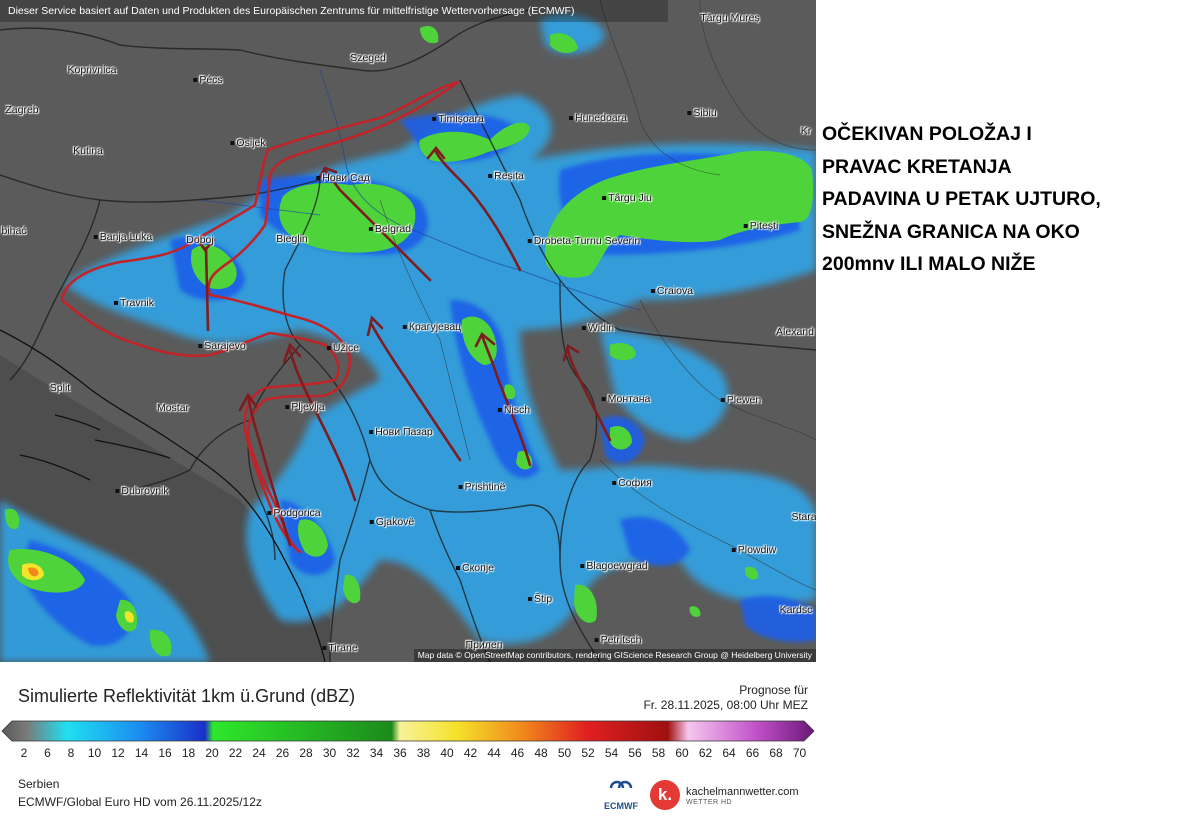 The width and height of the screenshot is (1200, 816). I want to click on scale-tick-label: 40, so click(447, 753).